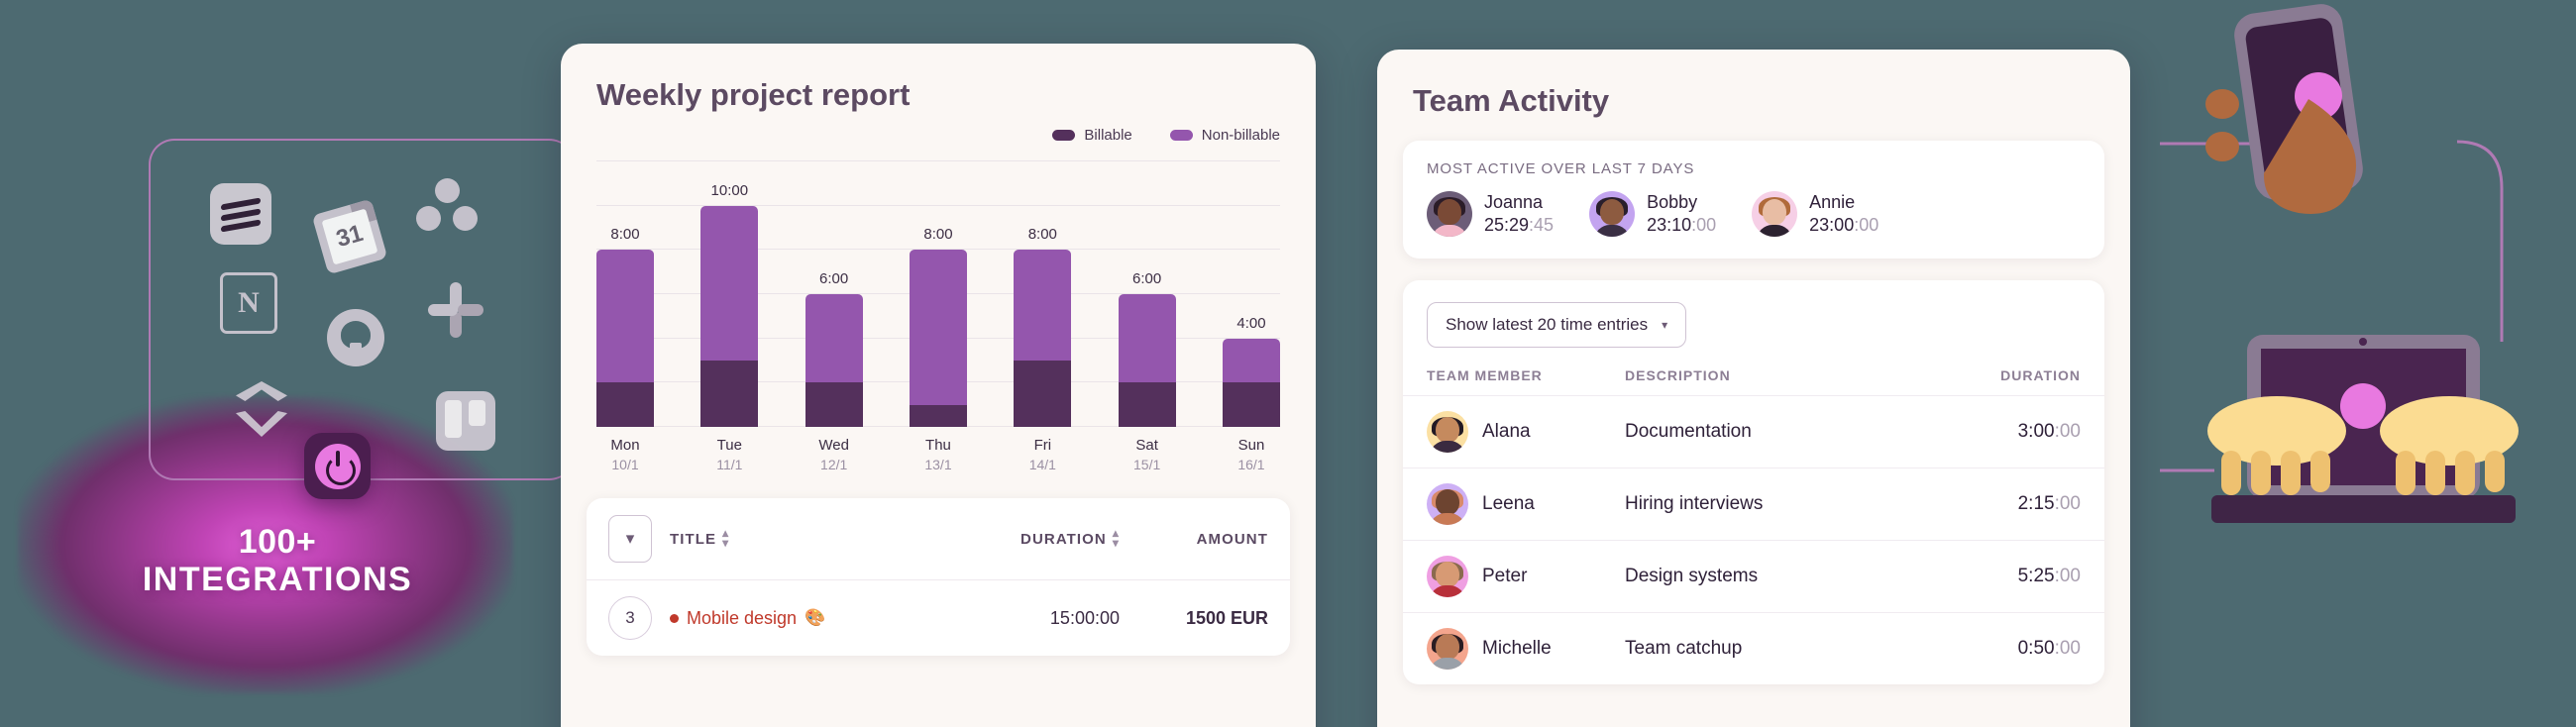  What do you see at coordinates (1695, 503) in the screenshot?
I see `cell-description: Hiring interviews` at bounding box center [1695, 503].